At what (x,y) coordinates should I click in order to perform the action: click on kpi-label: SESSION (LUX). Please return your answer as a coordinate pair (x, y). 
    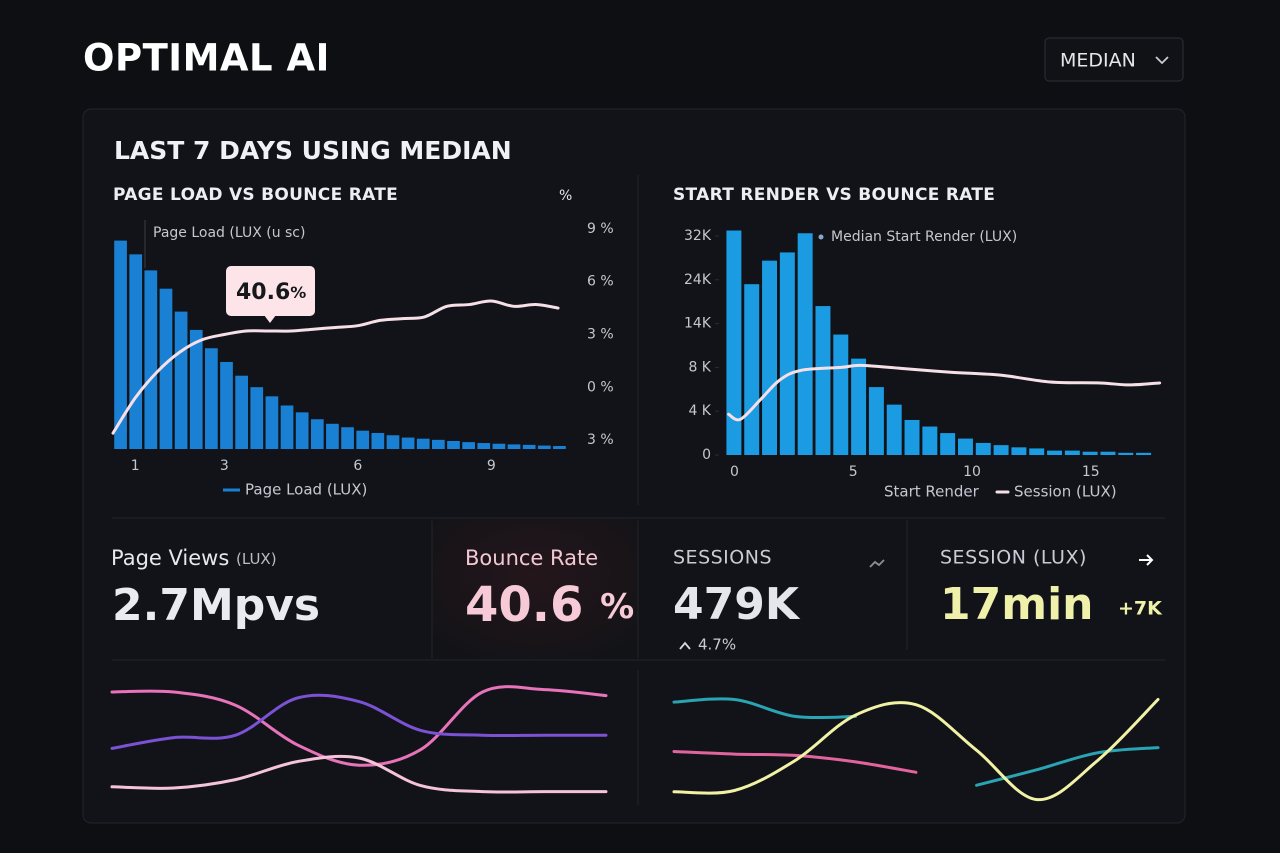
    Looking at the image, I should click on (1013, 558).